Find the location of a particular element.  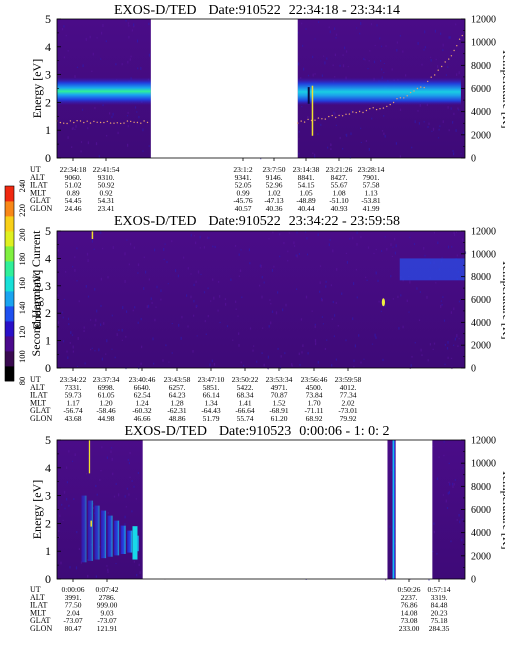

table-cell: -73.07 is located at coordinates (107, 620).